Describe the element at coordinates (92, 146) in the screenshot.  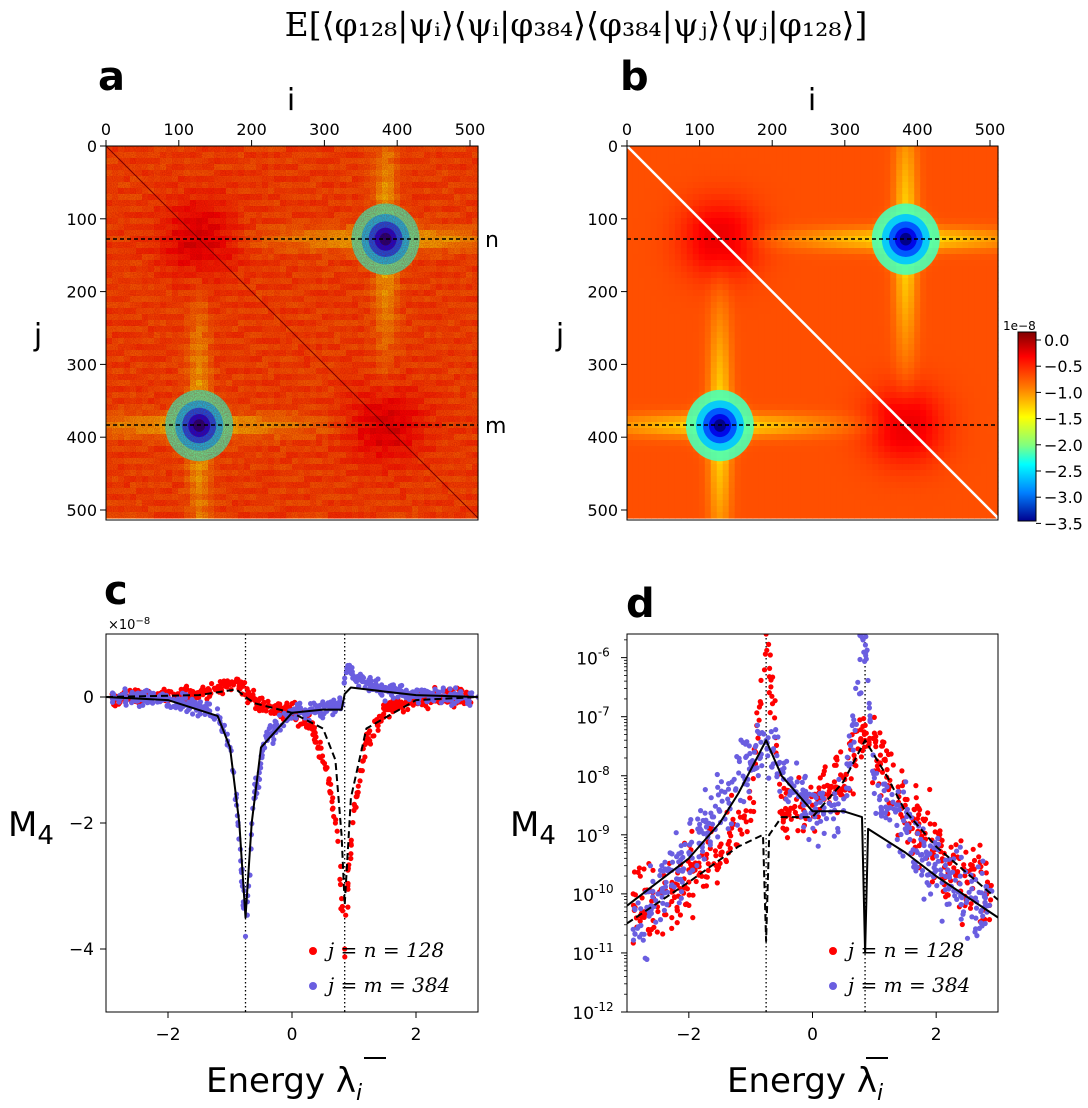
I see `y-tick-label: 0` at that location.